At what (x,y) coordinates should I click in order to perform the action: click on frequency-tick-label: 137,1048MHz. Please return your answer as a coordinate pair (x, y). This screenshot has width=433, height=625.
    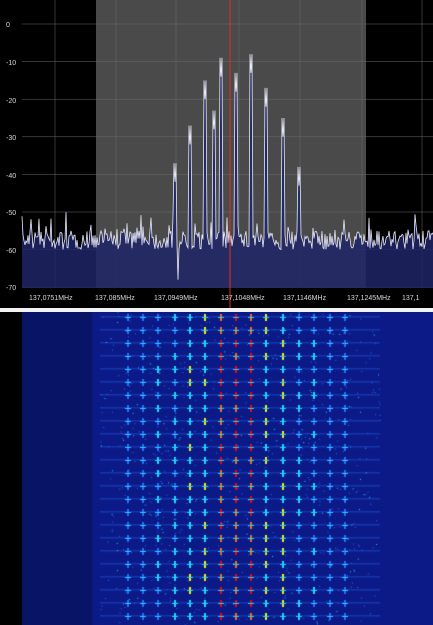
    Looking at the image, I should click on (243, 298).